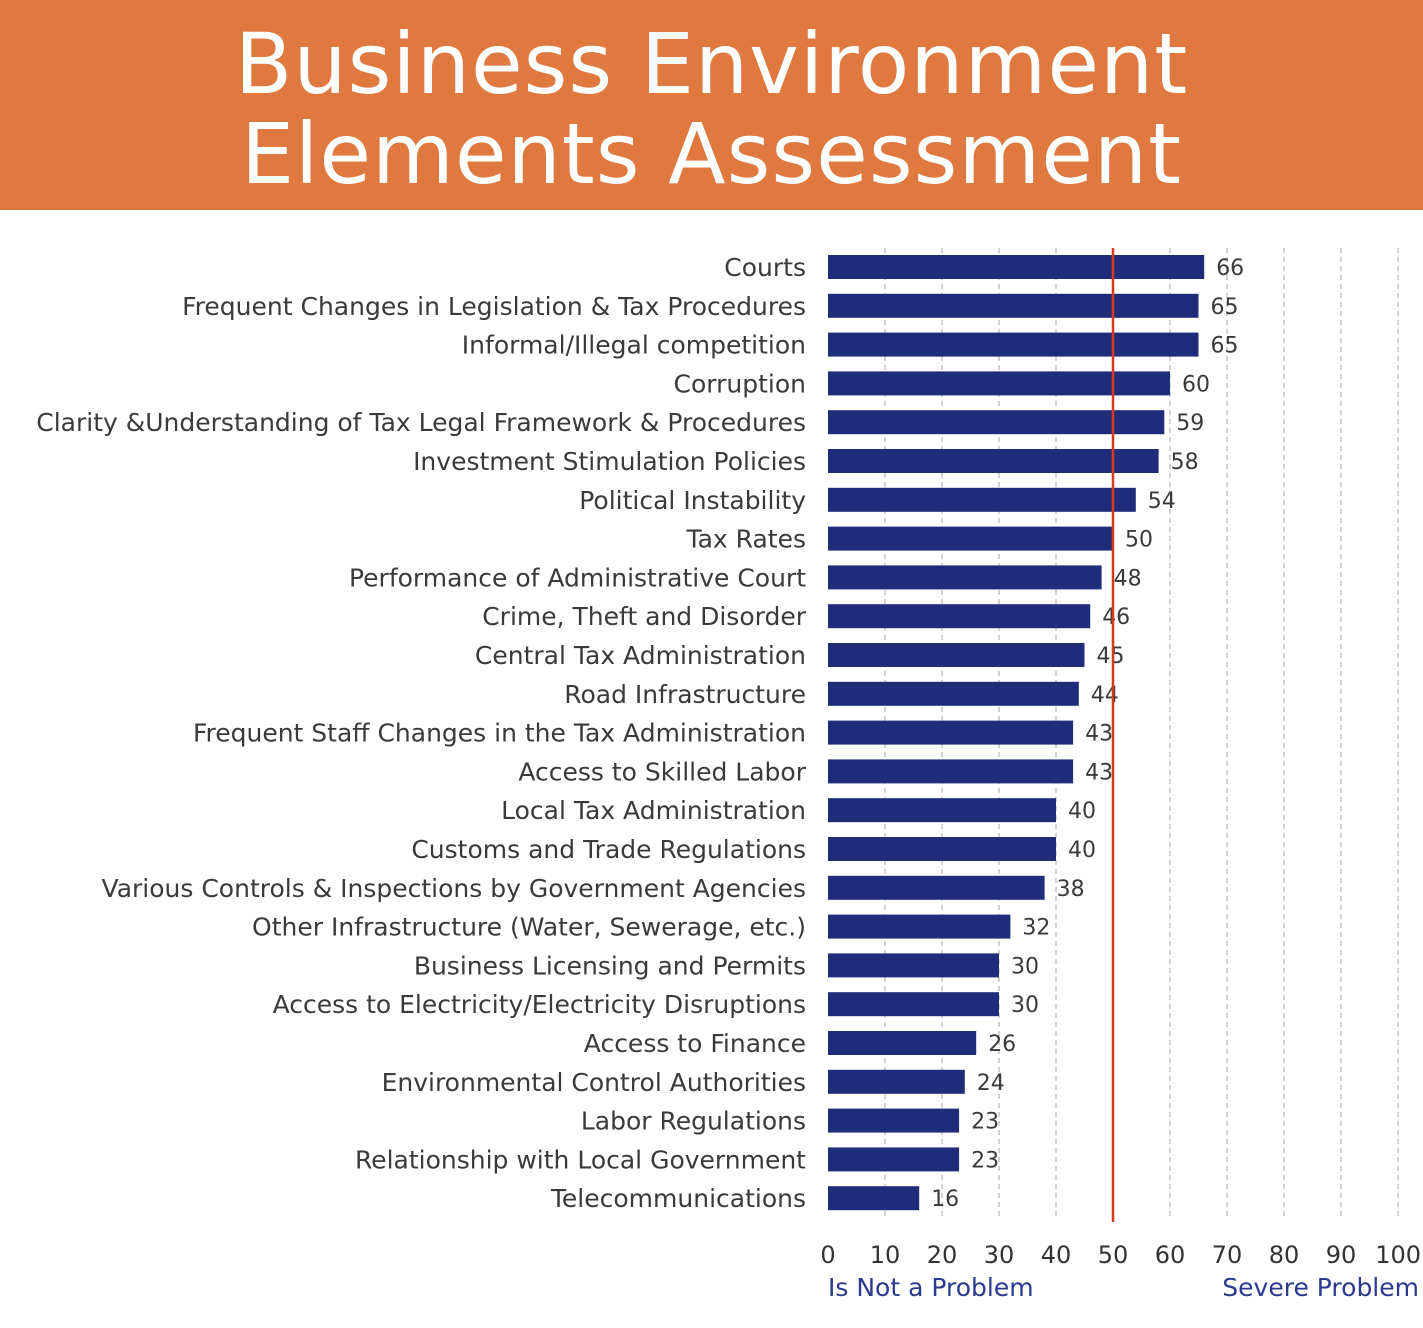 The width and height of the screenshot is (1423, 1328). What do you see at coordinates (945, 1199) in the screenshot?
I see `value-label: 16` at bounding box center [945, 1199].